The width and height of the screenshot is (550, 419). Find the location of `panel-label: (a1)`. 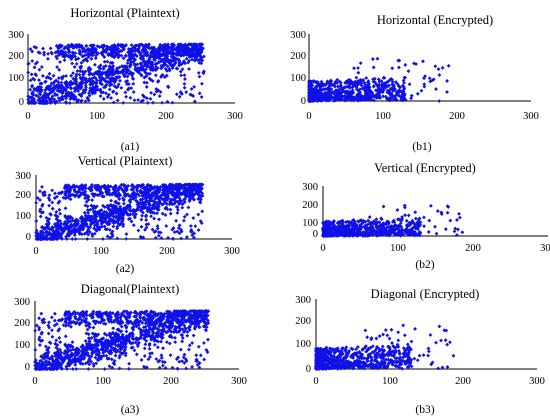

panel-label: (a1) is located at coordinates (130, 147).